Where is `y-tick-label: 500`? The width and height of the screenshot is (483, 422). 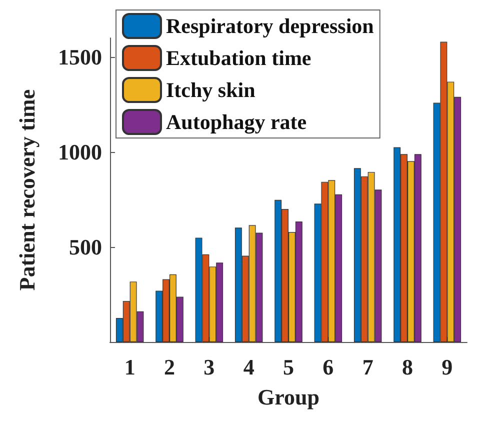 y-tick-label: 500 is located at coordinates (85, 247).